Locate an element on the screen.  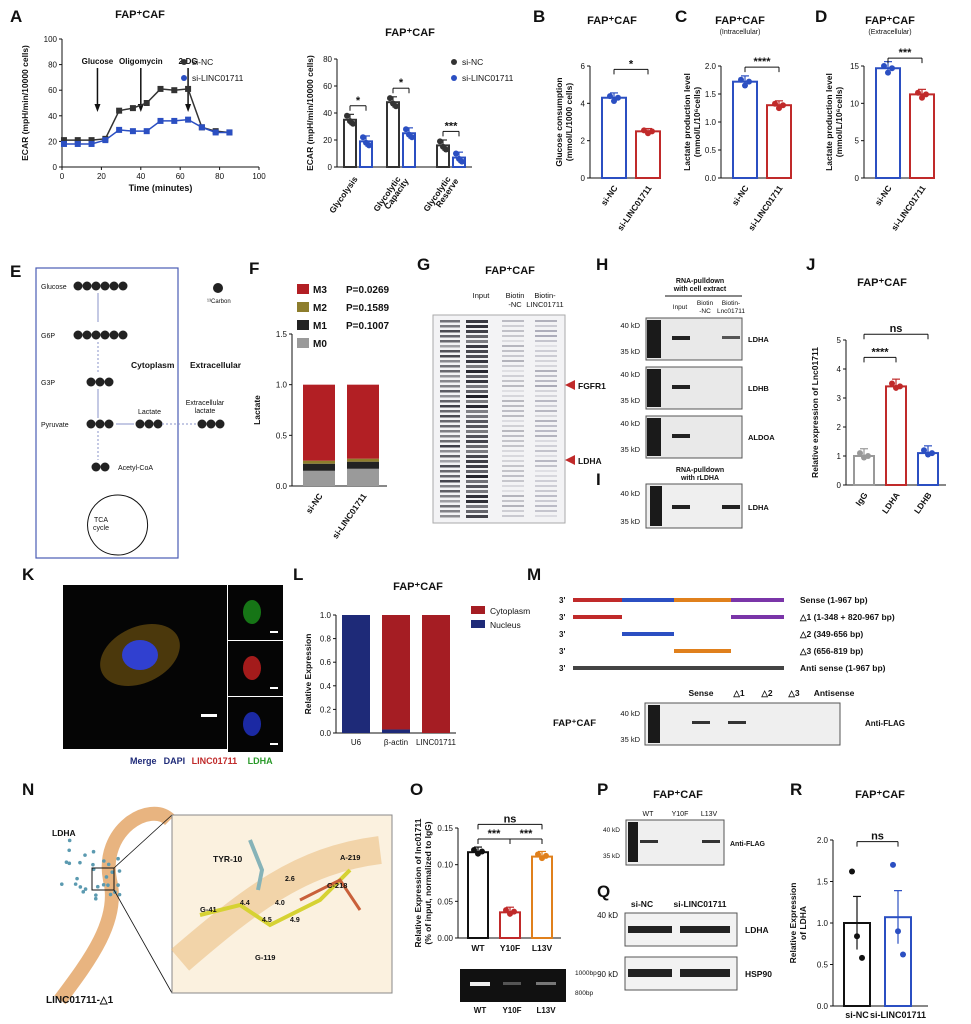
y-tick-label: 15 is located at coordinates (854, 66).